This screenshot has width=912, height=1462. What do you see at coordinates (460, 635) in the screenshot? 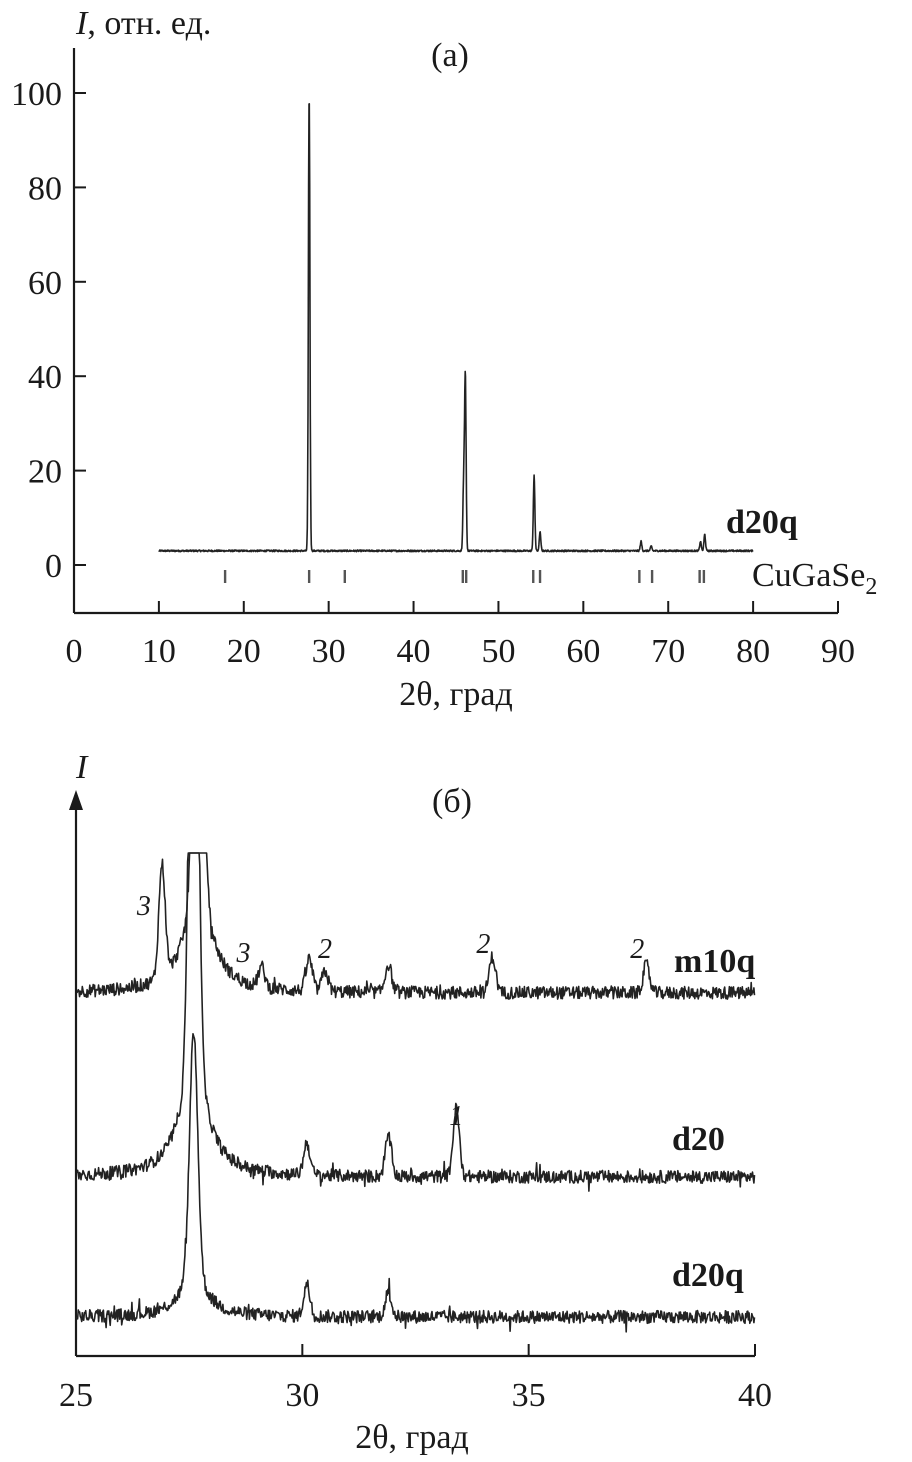
I see `panel-a-x-ticks: 0 10 20 30 40 50 60 70 80 90` at bounding box center [460, 635].